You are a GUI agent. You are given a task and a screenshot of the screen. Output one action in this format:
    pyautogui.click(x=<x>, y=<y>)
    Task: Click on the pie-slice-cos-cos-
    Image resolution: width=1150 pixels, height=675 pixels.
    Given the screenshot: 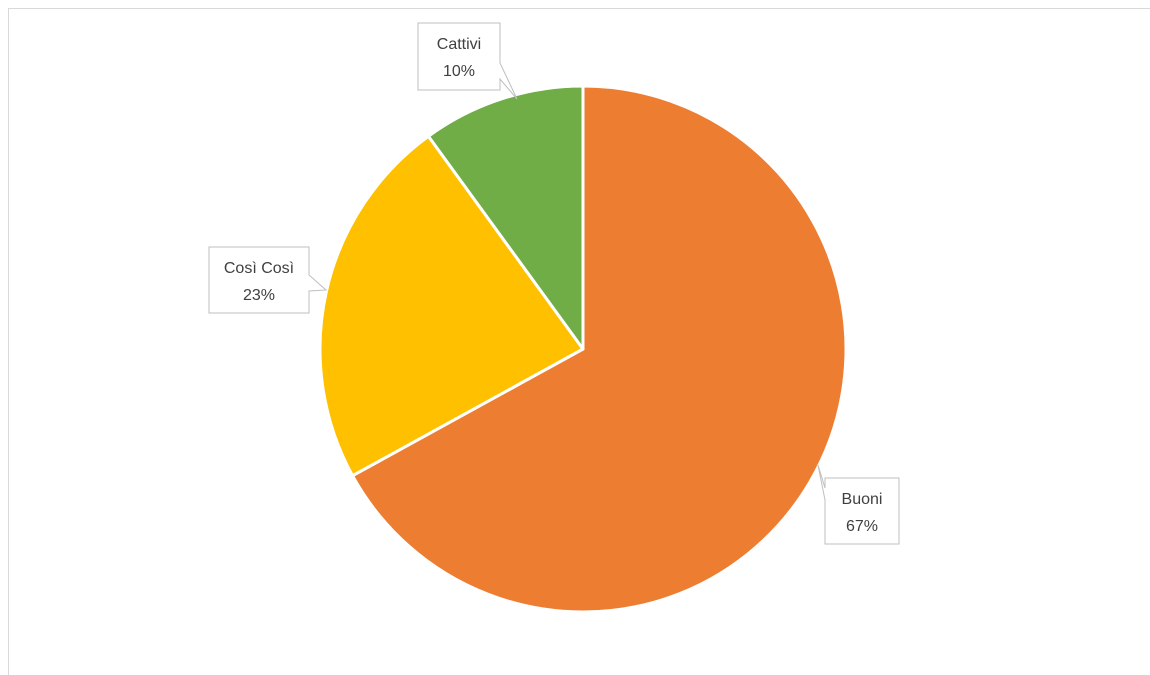 What is the action you would take?
    pyautogui.click(x=451, y=306)
    